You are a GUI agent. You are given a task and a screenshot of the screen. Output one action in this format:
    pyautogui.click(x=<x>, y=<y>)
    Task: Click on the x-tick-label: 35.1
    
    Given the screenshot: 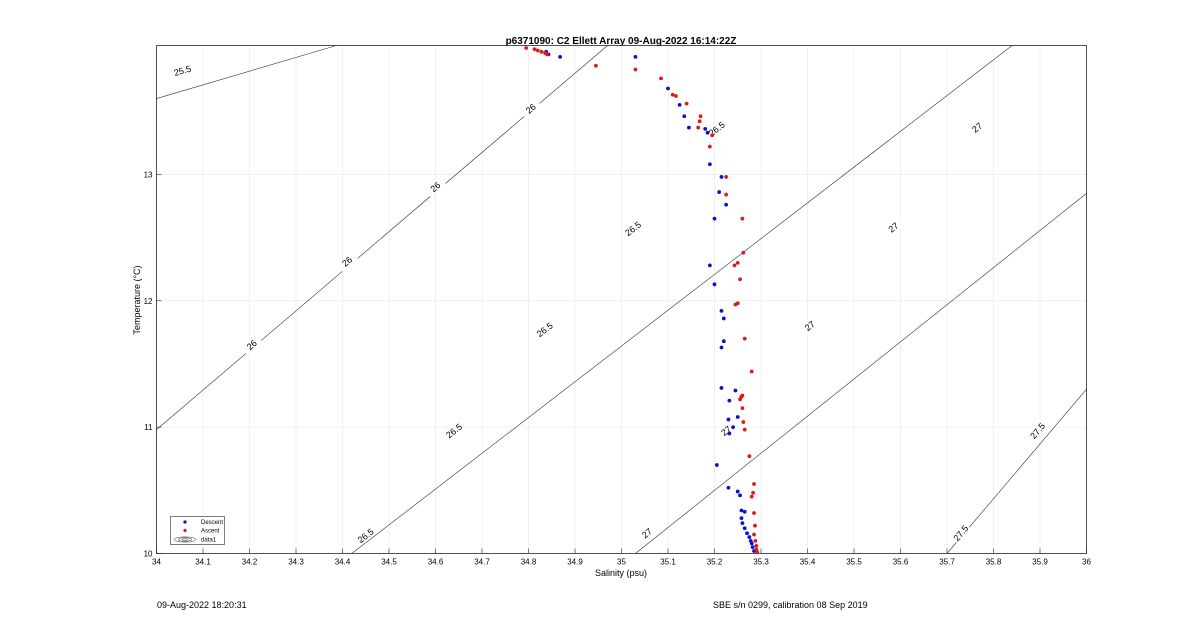 What is the action you would take?
    pyautogui.click(x=668, y=562)
    